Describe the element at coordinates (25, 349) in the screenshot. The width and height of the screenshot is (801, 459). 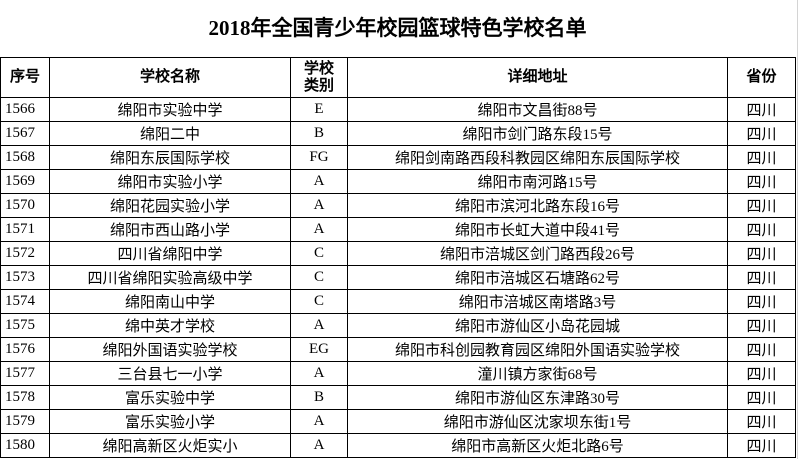
I see `cell-index: 1576` at that location.